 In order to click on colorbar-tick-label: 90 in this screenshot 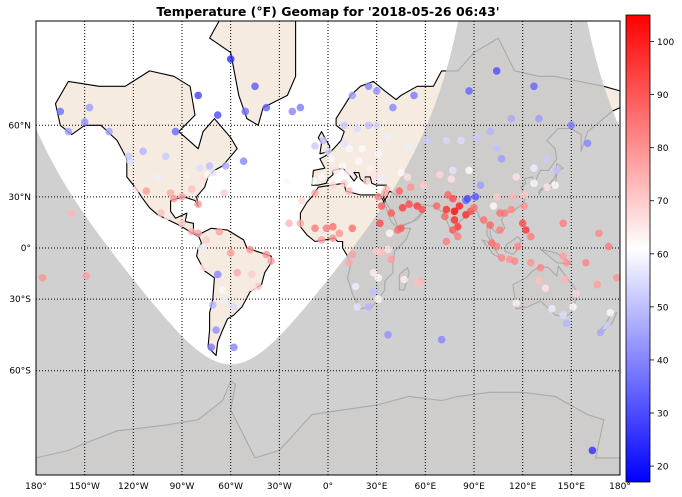, I will do `click(663, 96)`.